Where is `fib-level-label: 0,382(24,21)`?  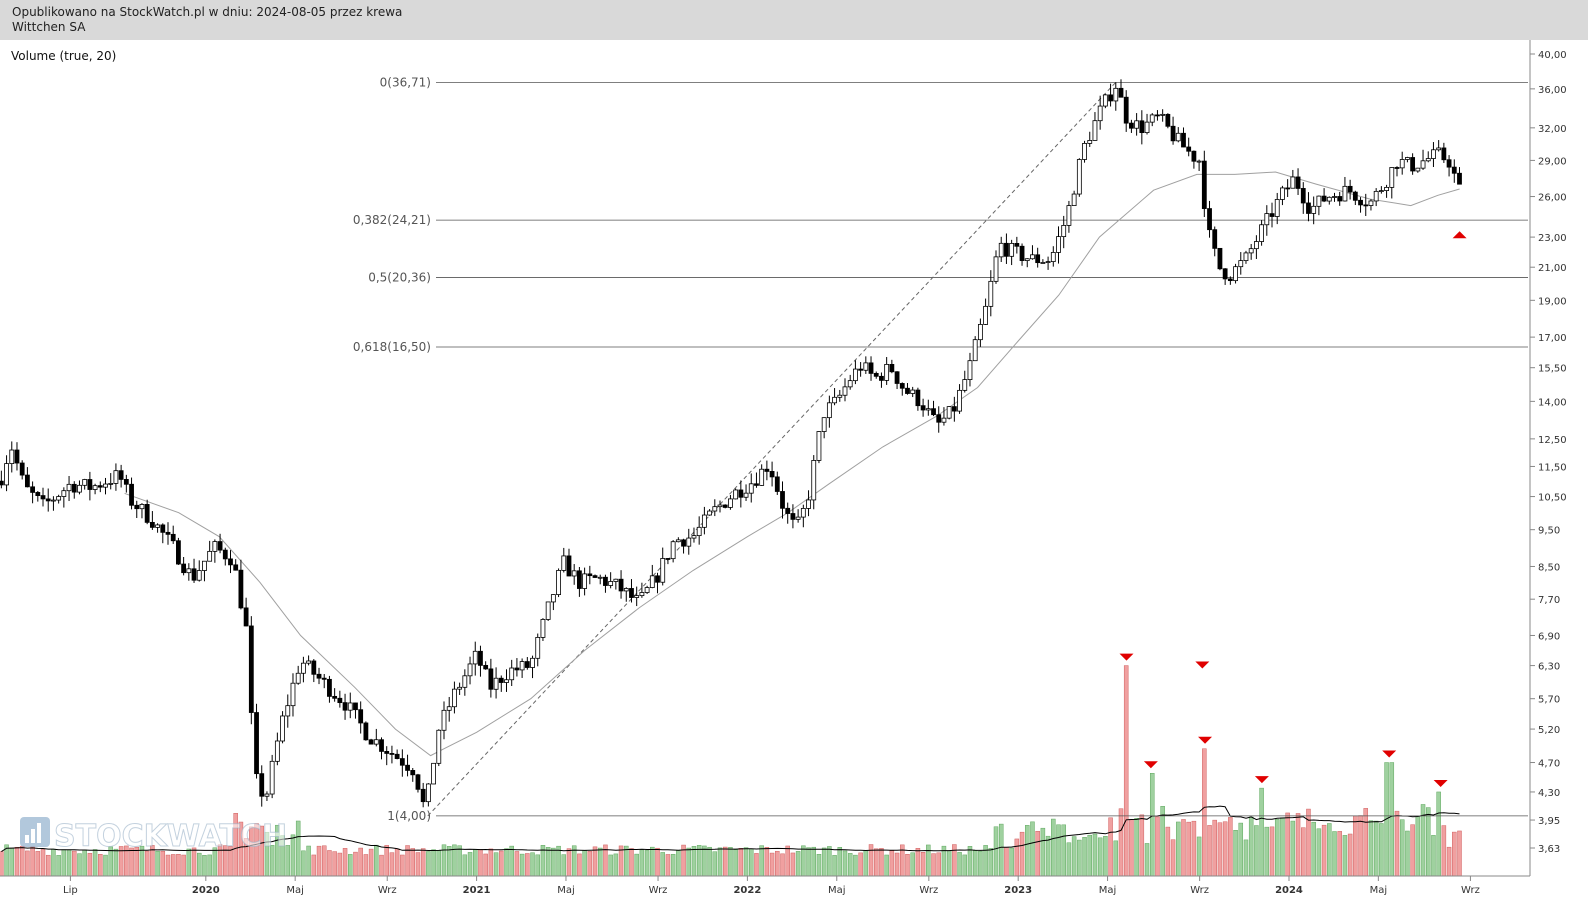
fib-level-label: 0,382(24,21) is located at coordinates (392, 220).